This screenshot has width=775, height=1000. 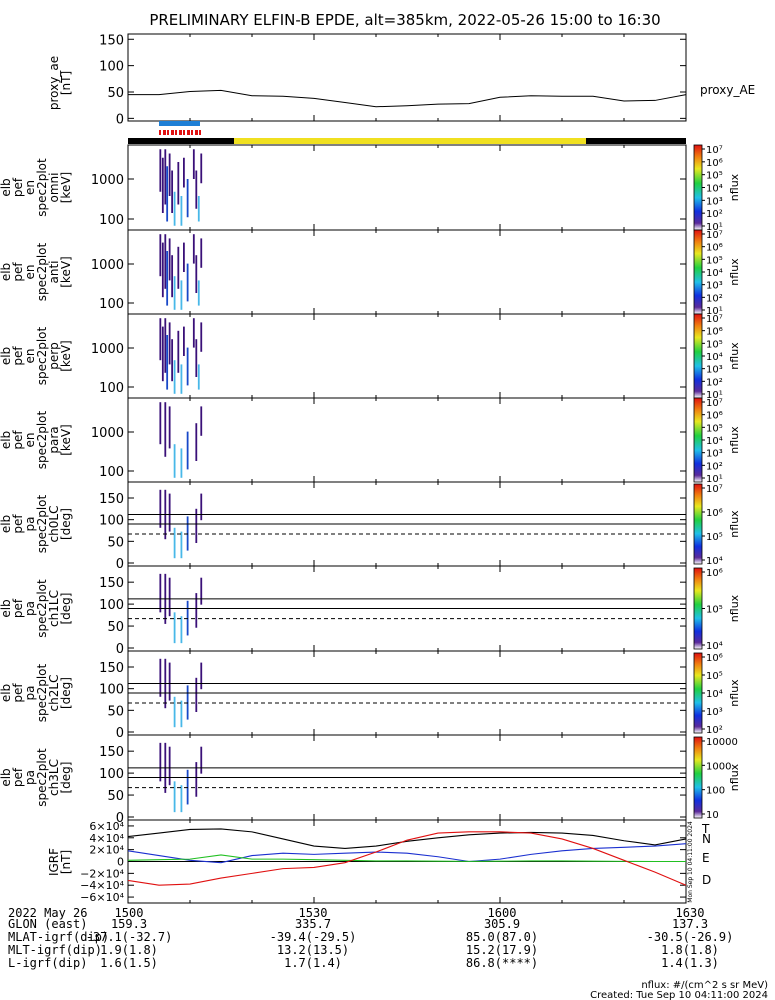 What do you see at coordinates (66, 271) in the screenshot?
I see `ylabel-line: [keV]` at bounding box center [66, 271].